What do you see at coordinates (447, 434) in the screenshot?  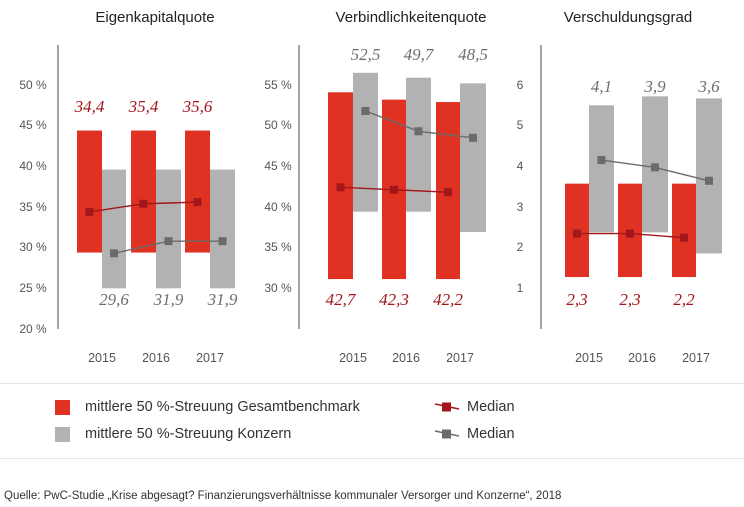 I see `median-konzern-key-icon` at bounding box center [447, 434].